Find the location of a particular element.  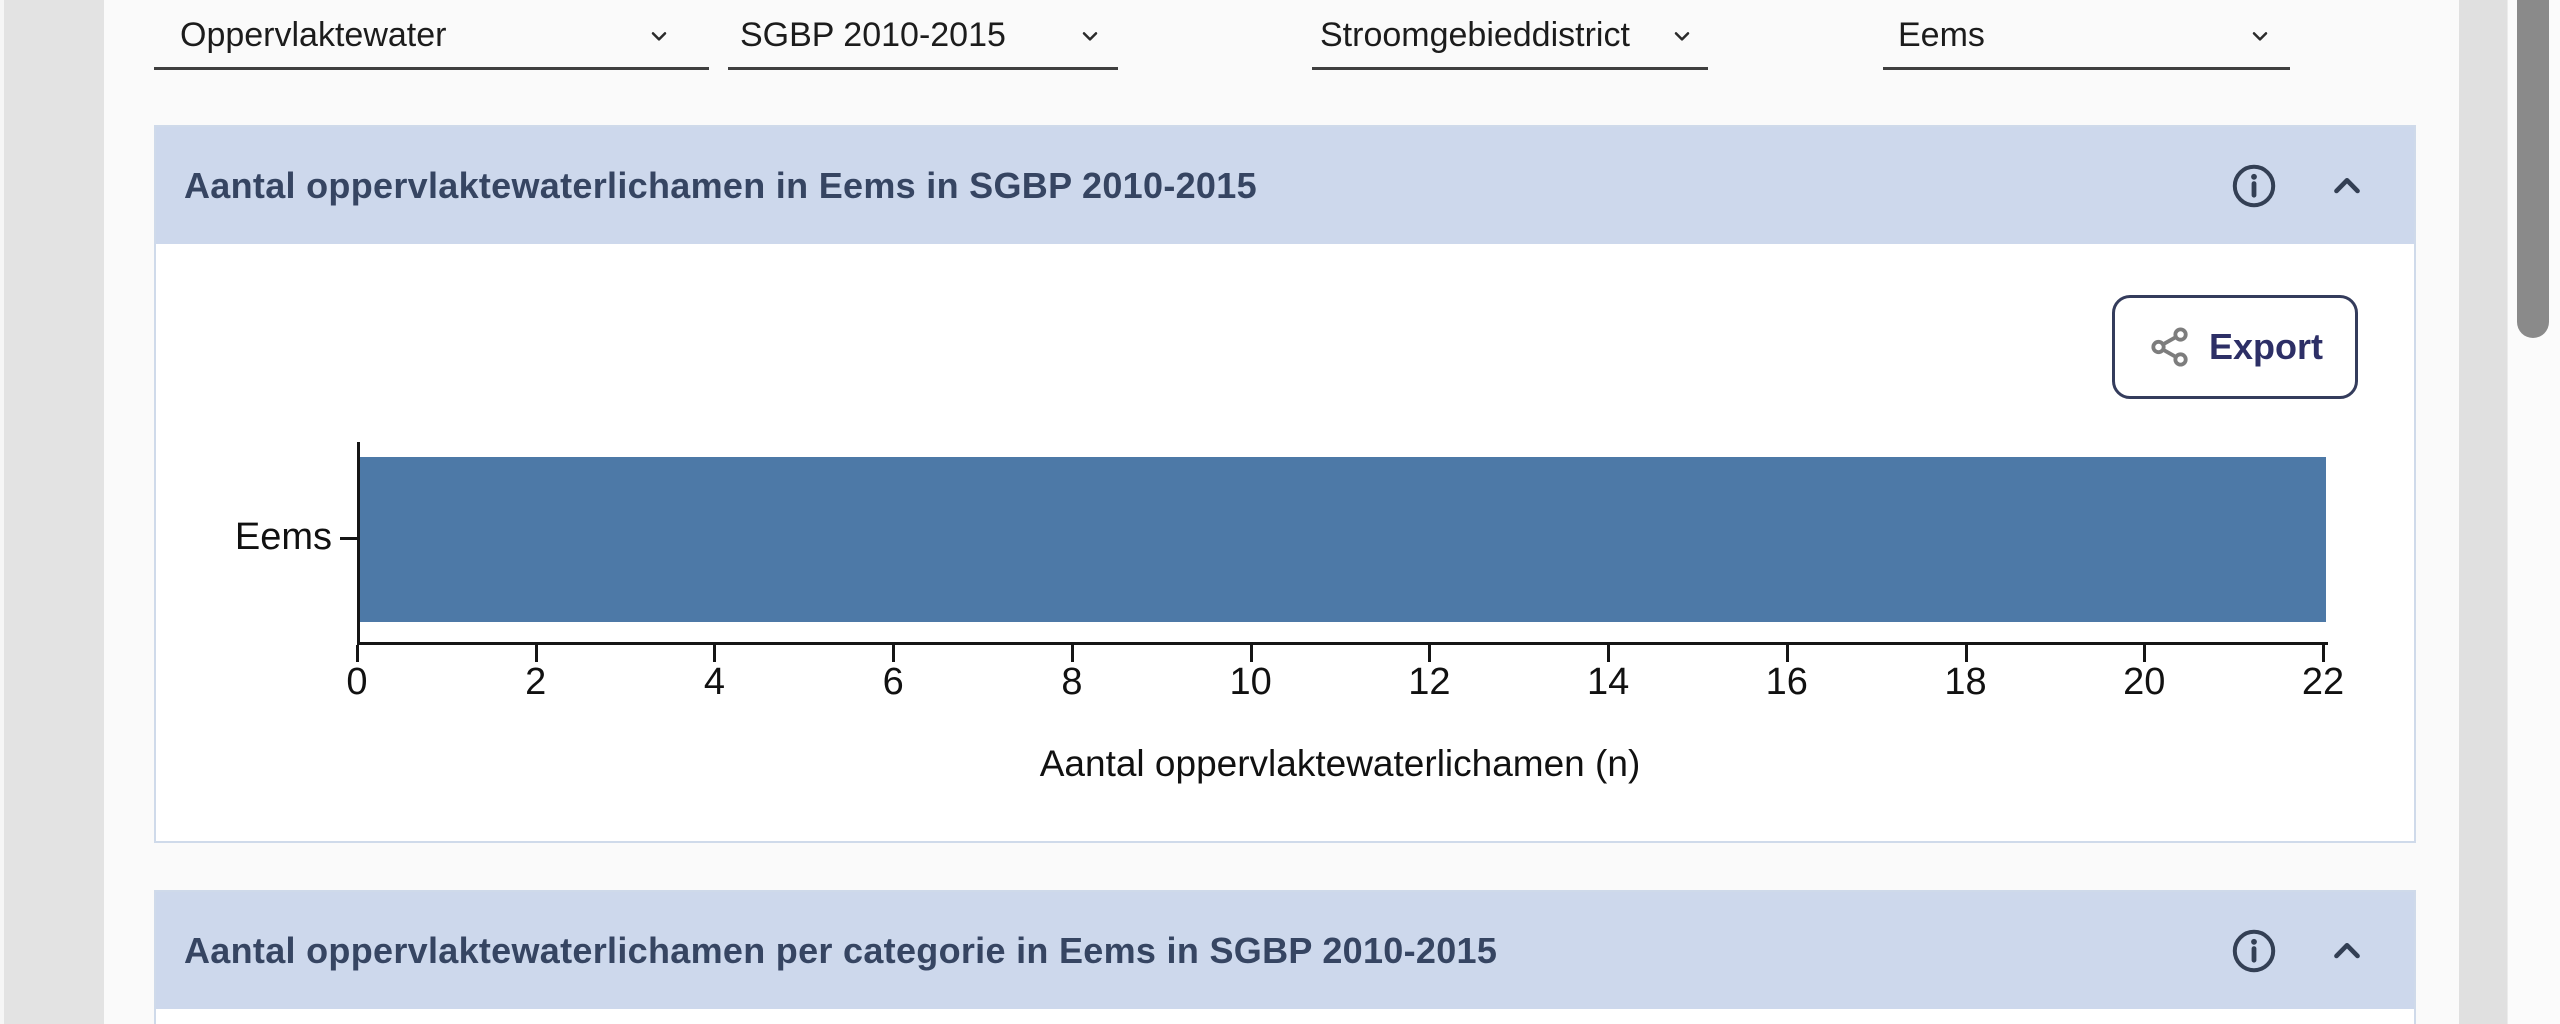

x-tick-label: 2 is located at coordinates (536, 682).